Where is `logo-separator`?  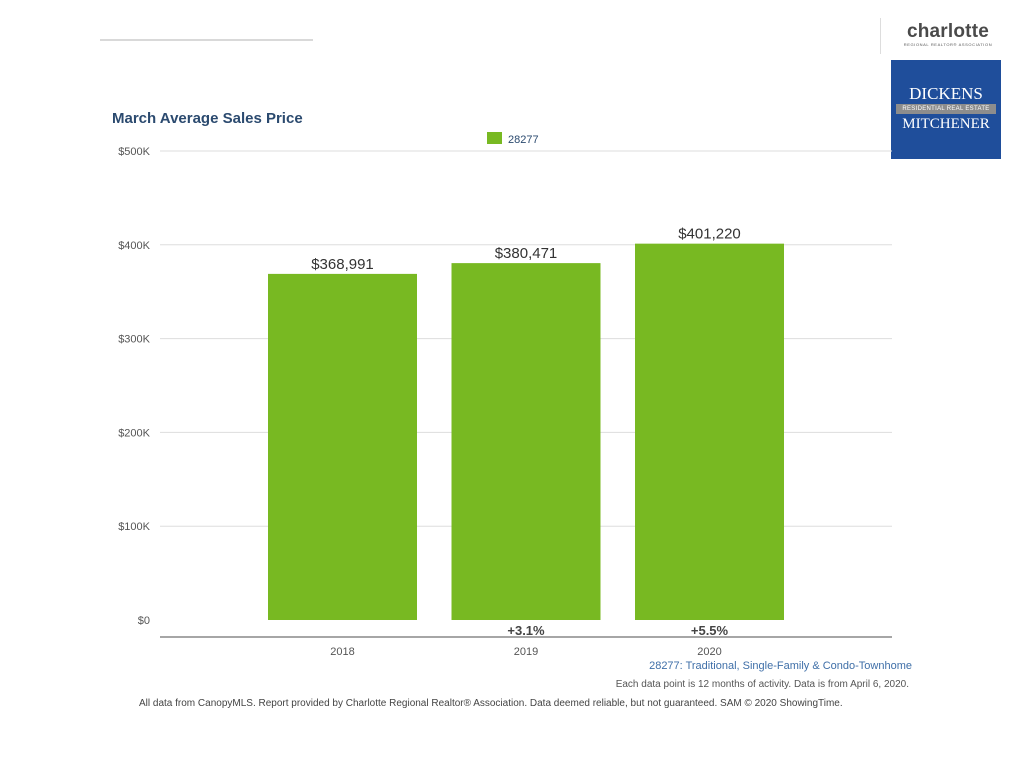 logo-separator is located at coordinates (880, 36).